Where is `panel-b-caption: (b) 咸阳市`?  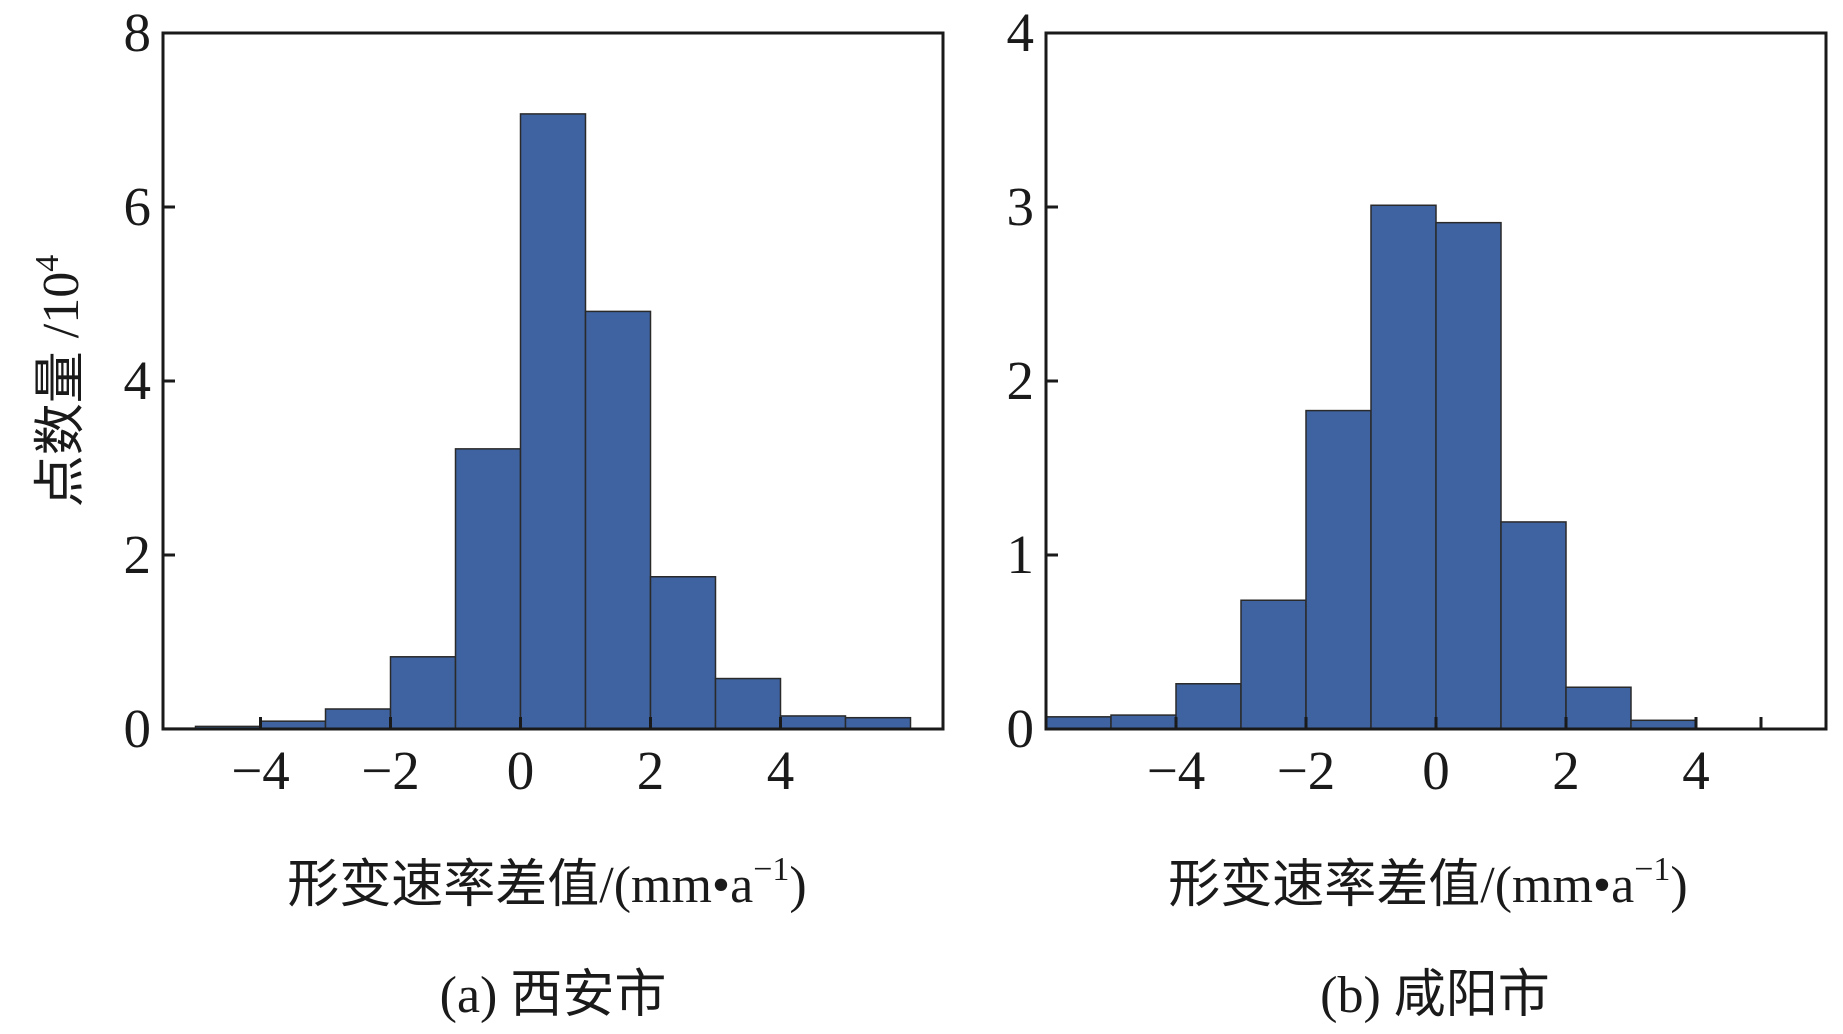
panel-b-caption: (b) 咸阳市 is located at coordinates (1435, 995).